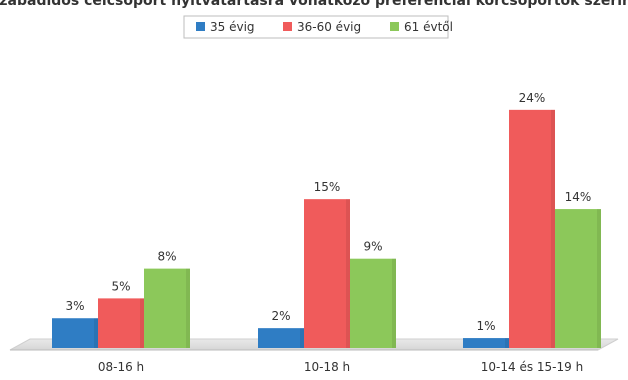 Image resolution: width=628 pixels, height=380 pixels. I want to click on bar-61-vt-l-10-14-s-15-19-h, so click(578, 278).